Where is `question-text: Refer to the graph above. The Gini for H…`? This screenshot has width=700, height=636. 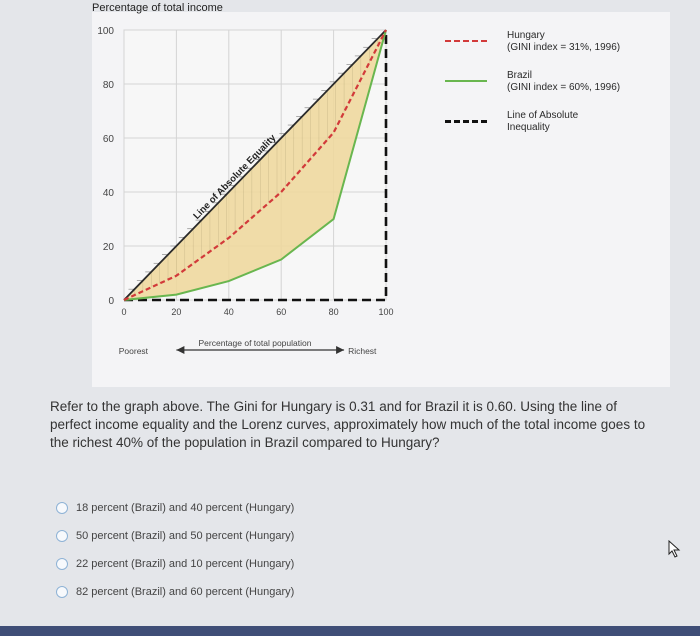
question-text: Refer to the graph above. The Gini for H… is located at coordinates (348, 424).